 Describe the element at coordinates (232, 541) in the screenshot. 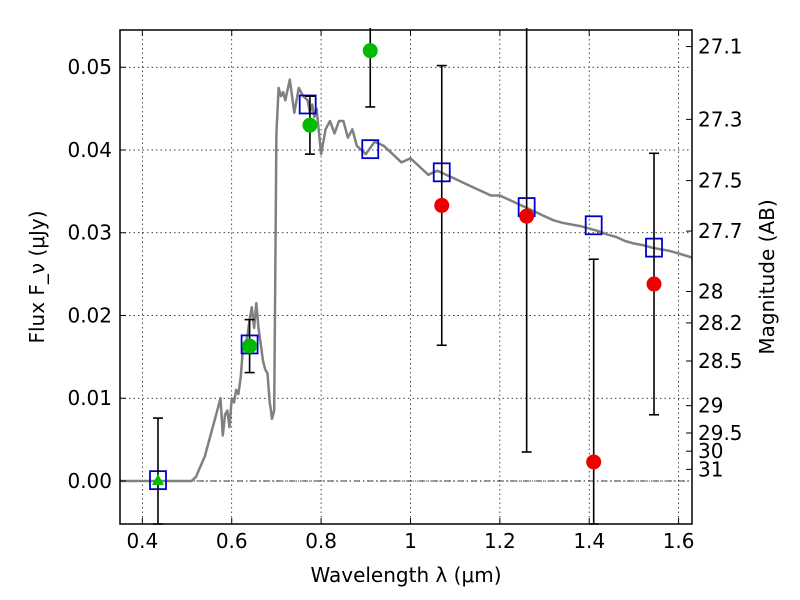

I see `x-tick-label: 0.6` at that location.